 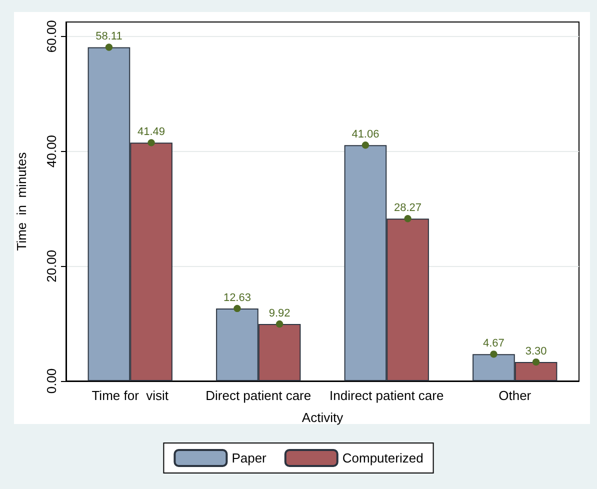 What do you see at coordinates (51, 151) in the screenshot?
I see `y-tick-label: 40.00` at bounding box center [51, 151].